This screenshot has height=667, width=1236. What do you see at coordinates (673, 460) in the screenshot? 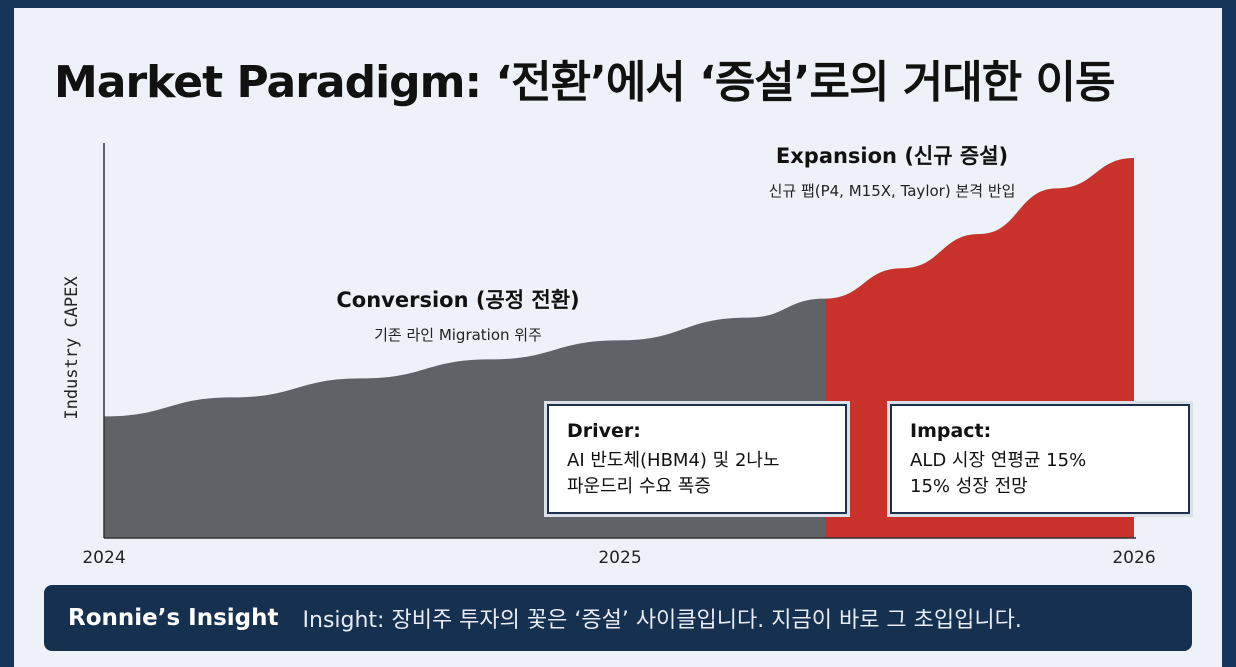
I see `driver-line: AI 반도체(HBM4) 및 2나노` at bounding box center [673, 460].